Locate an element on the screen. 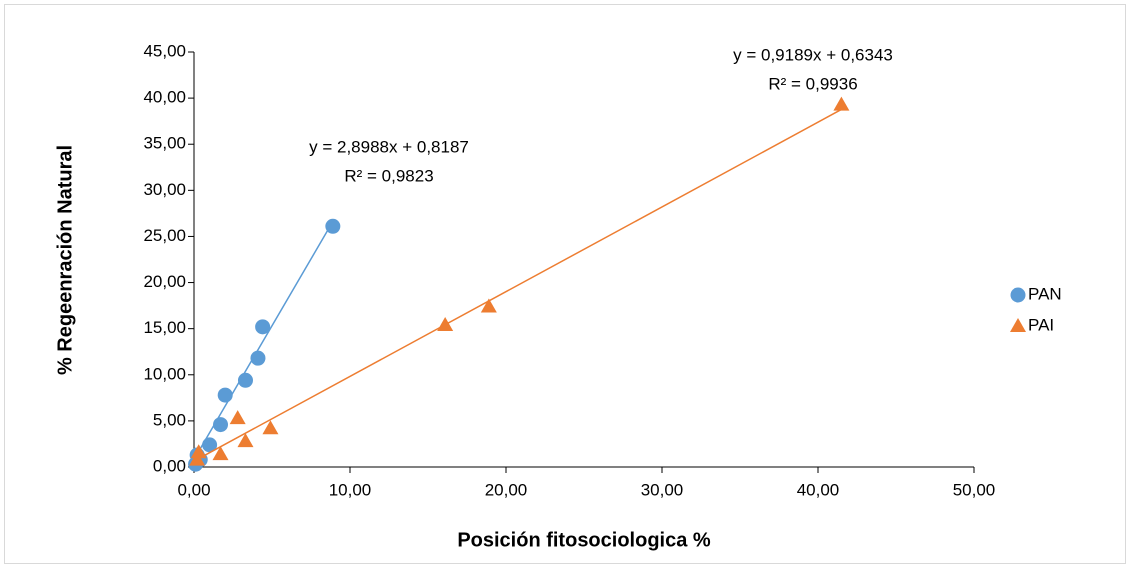  x-axis-title: Posición fitosociologica % is located at coordinates (584, 540).